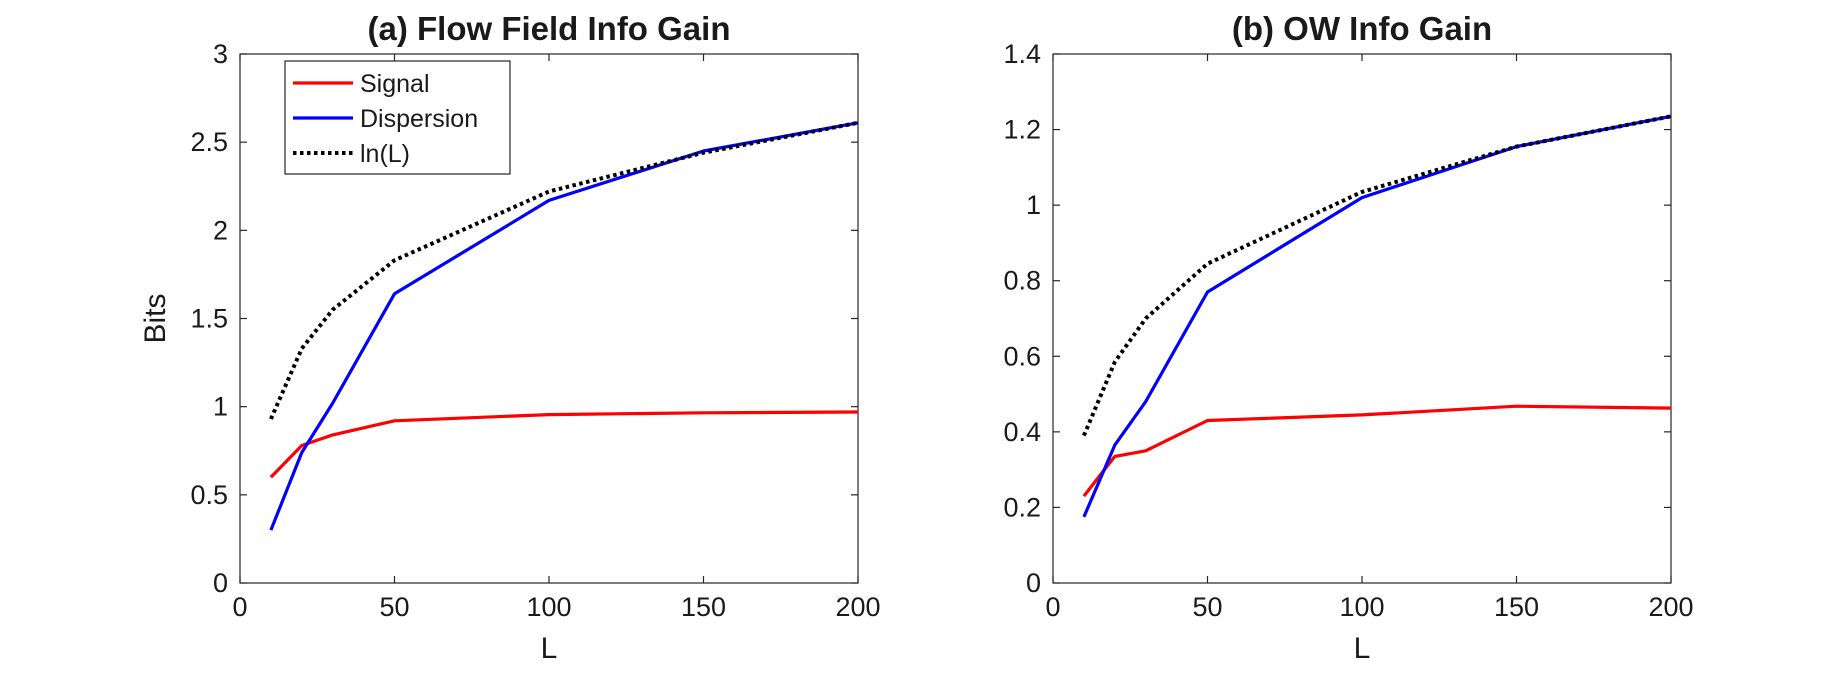  What do you see at coordinates (1022, 54) in the screenshot?
I see `y-tick-label: 1.4` at bounding box center [1022, 54].